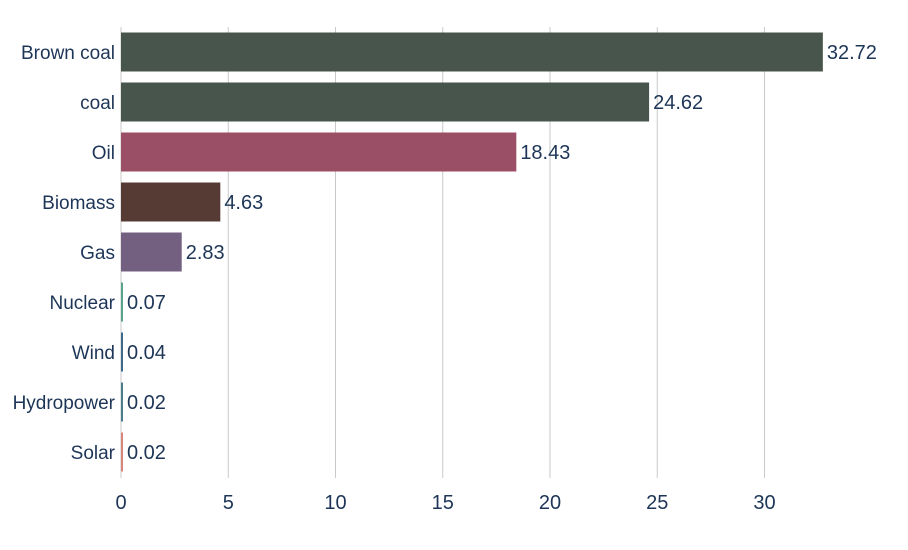 The height and width of the screenshot is (550, 908). I want to click on value-label-wind: 0.04, so click(146, 353).